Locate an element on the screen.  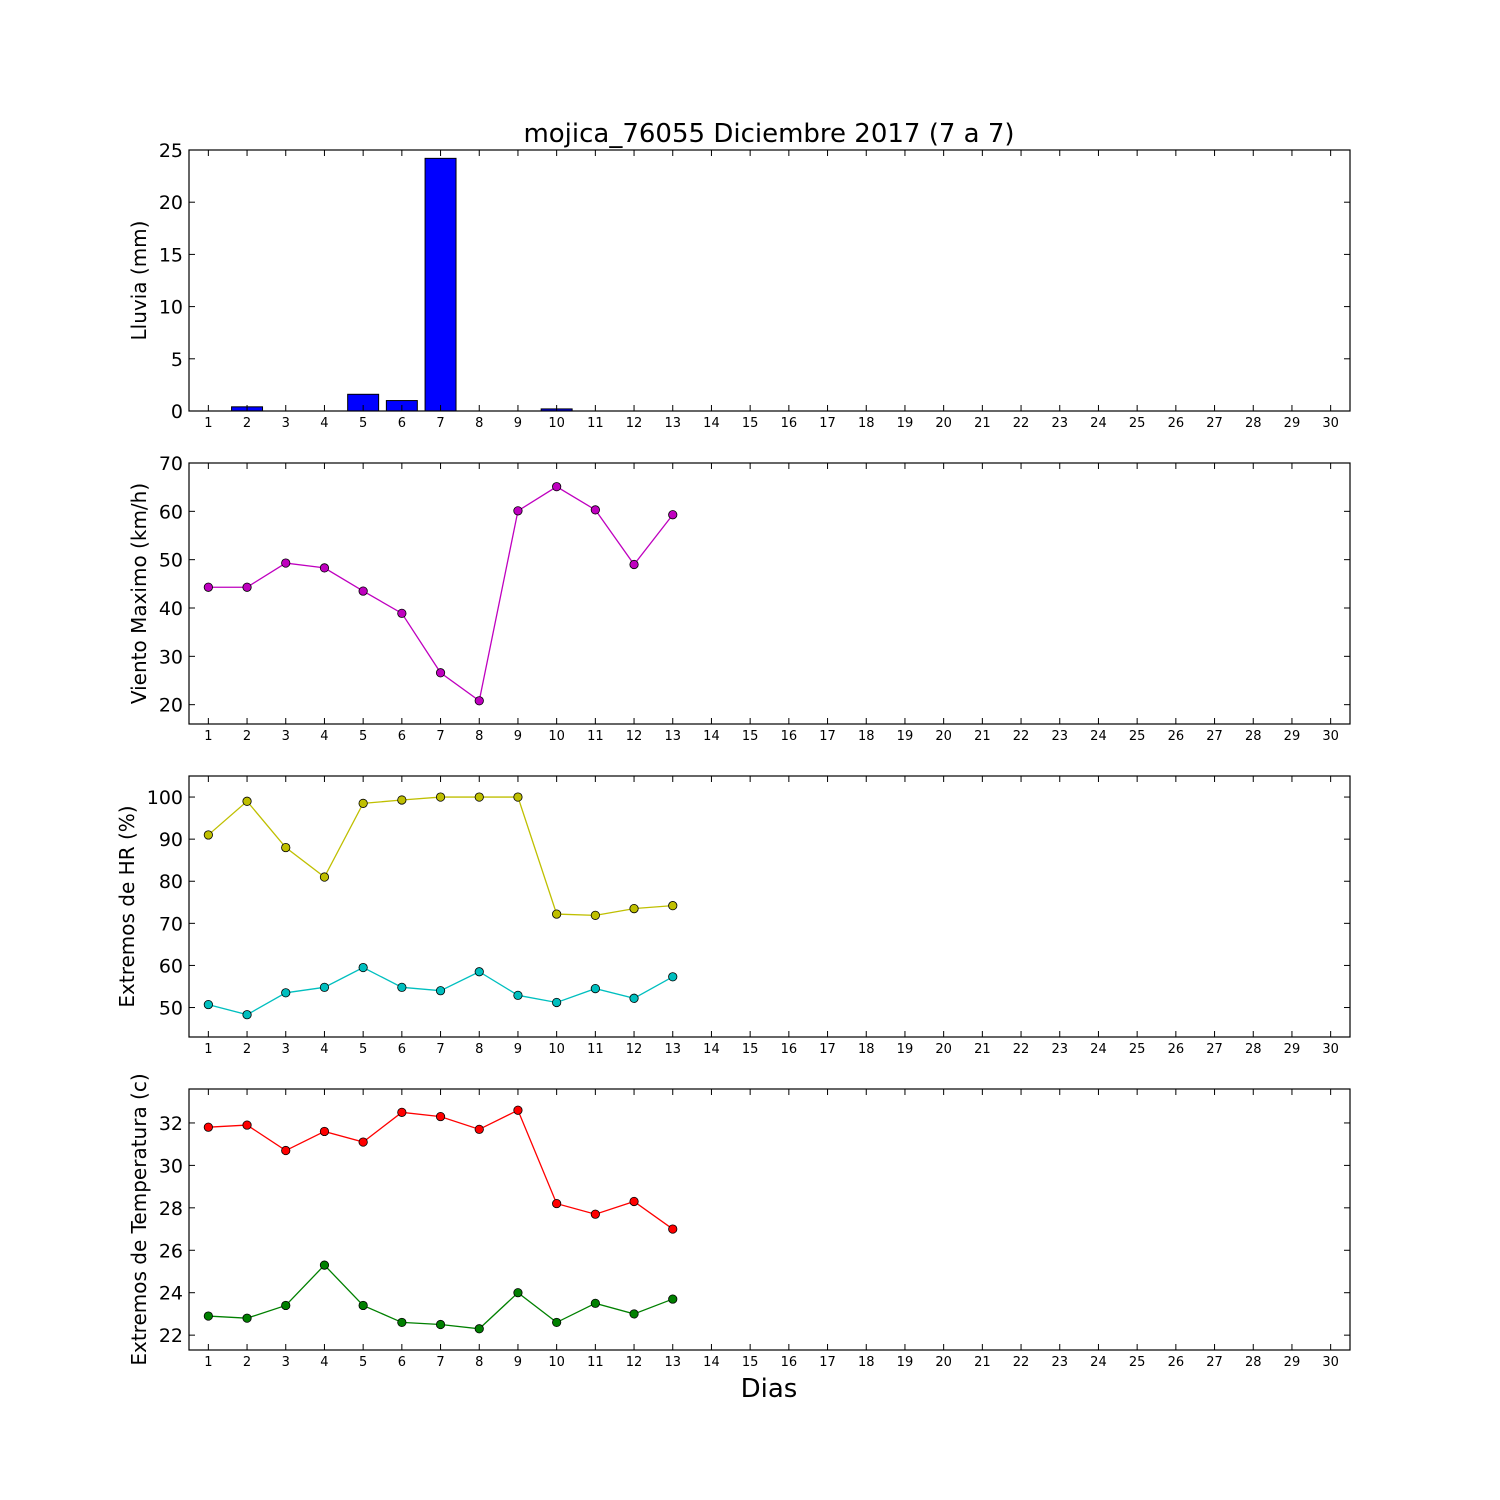
x-tick-label: 4 is located at coordinates (324, 736).